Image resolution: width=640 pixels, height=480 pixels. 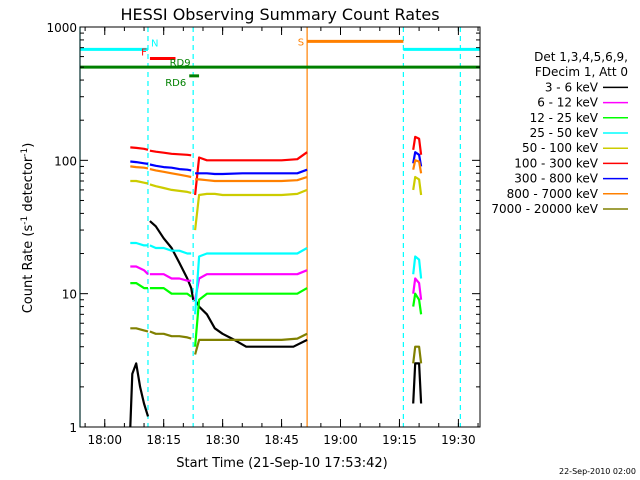 What do you see at coordinates (281, 440) in the screenshot?
I see `x-tick-label: 18:45` at bounding box center [281, 440].